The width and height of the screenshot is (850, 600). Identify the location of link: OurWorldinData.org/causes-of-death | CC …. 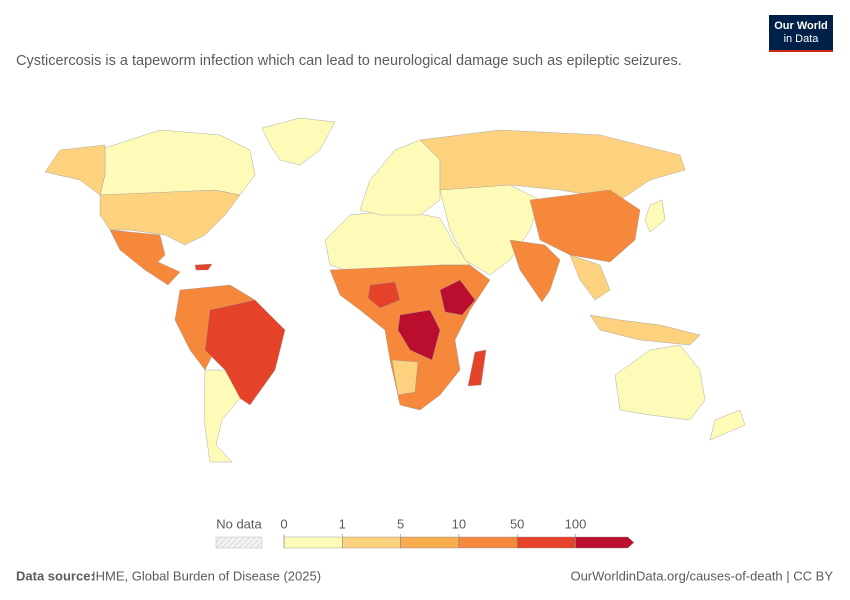
(701, 575).